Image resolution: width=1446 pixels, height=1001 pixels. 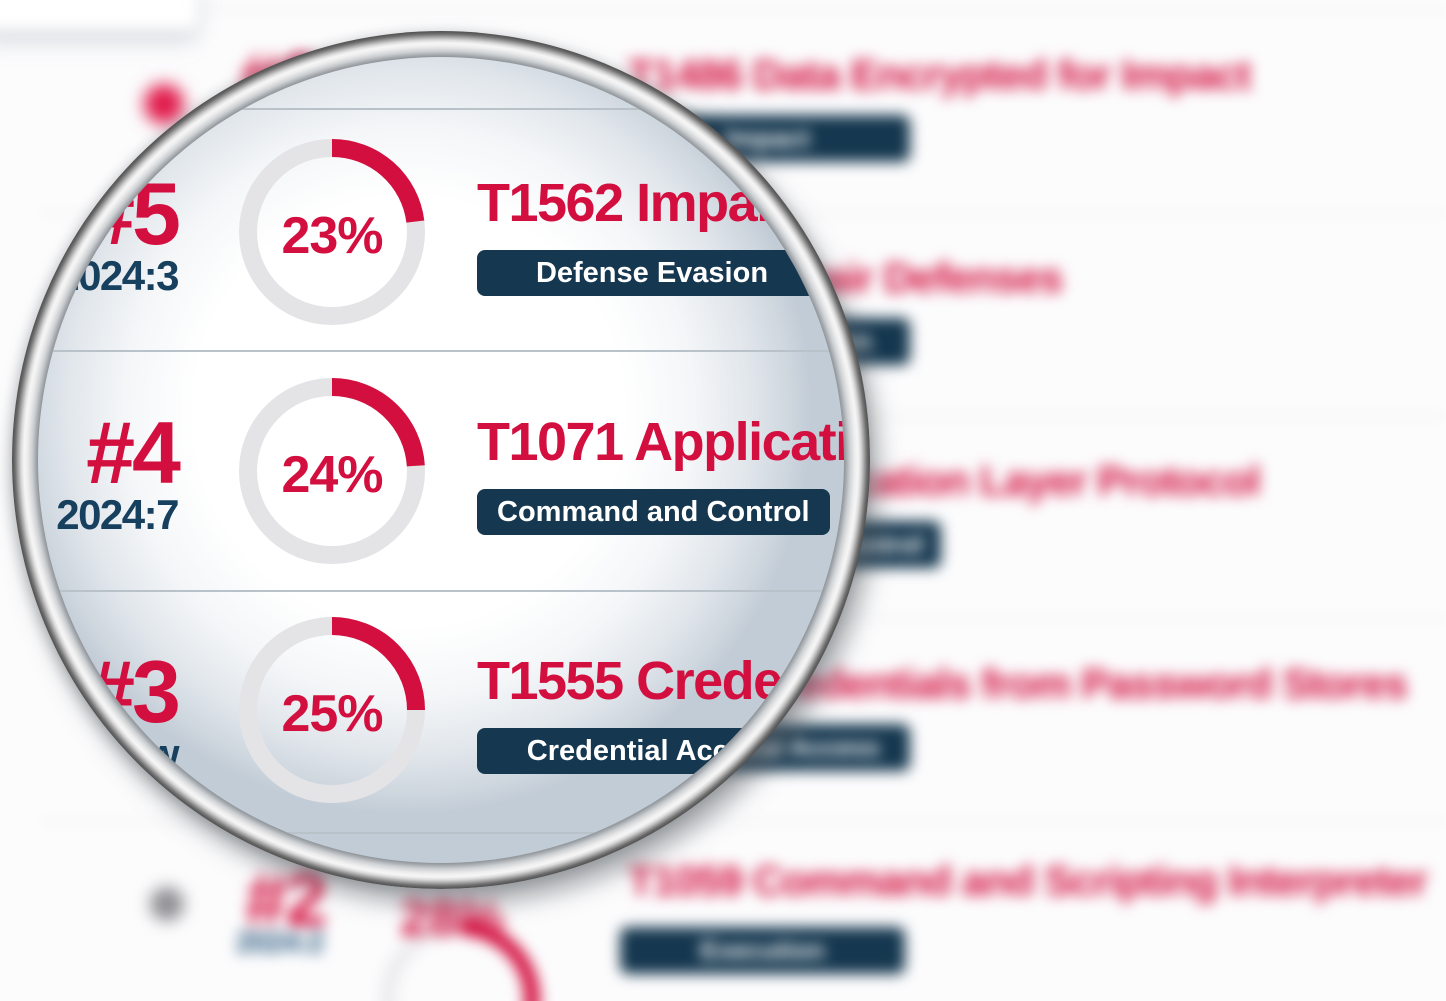 What do you see at coordinates (117, 275) in the screenshot?
I see `previous-rank-label: 2024:3` at bounding box center [117, 275].